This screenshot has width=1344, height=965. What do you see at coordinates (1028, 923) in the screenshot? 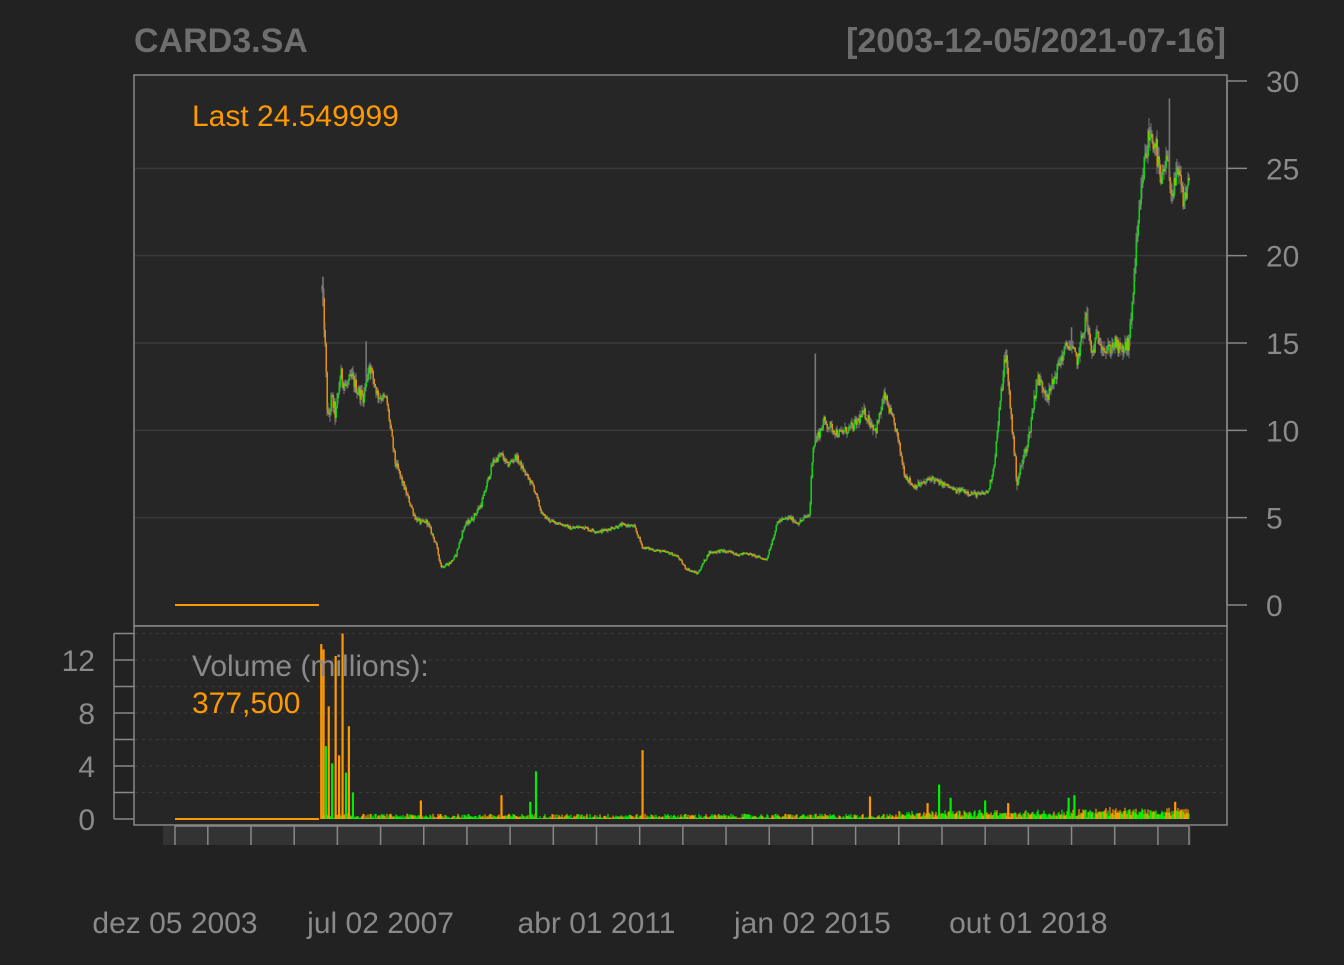
I see `x-axis-tick-label: out 01 2018` at bounding box center [1028, 923].